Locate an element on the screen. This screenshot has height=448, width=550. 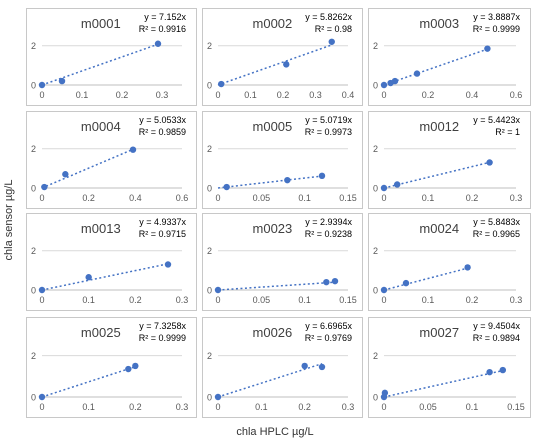
x-tick-label: 0.05 is located at coordinates (428, 407).